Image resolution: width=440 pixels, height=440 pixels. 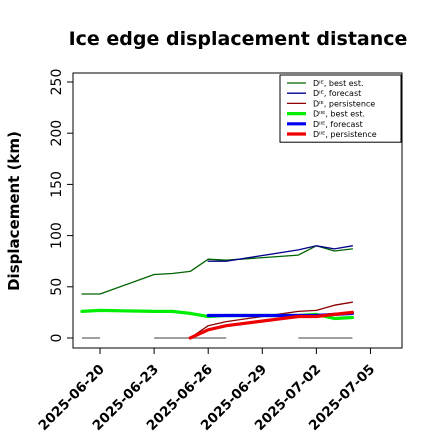 What do you see at coordinates (238, 39) in the screenshot?
I see `chart-title: Ice edge displacement distance` at bounding box center [238, 39].